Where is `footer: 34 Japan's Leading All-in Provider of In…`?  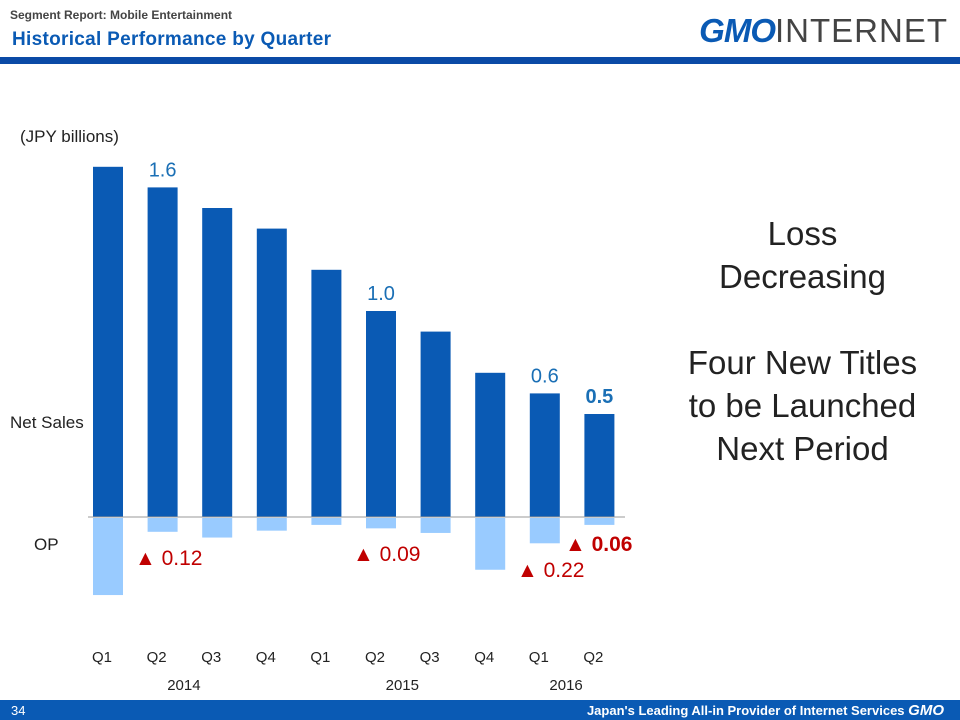 footer: 34 Japan's Leading All-in Provider of In… is located at coordinates (480, 710).